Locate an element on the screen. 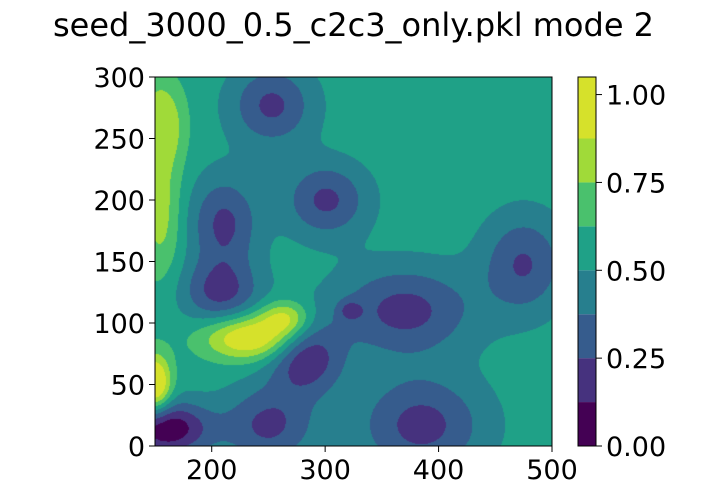 The width and height of the screenshot is (707, 495). y-tick-label: 100 is located at coordinates (119, 324).